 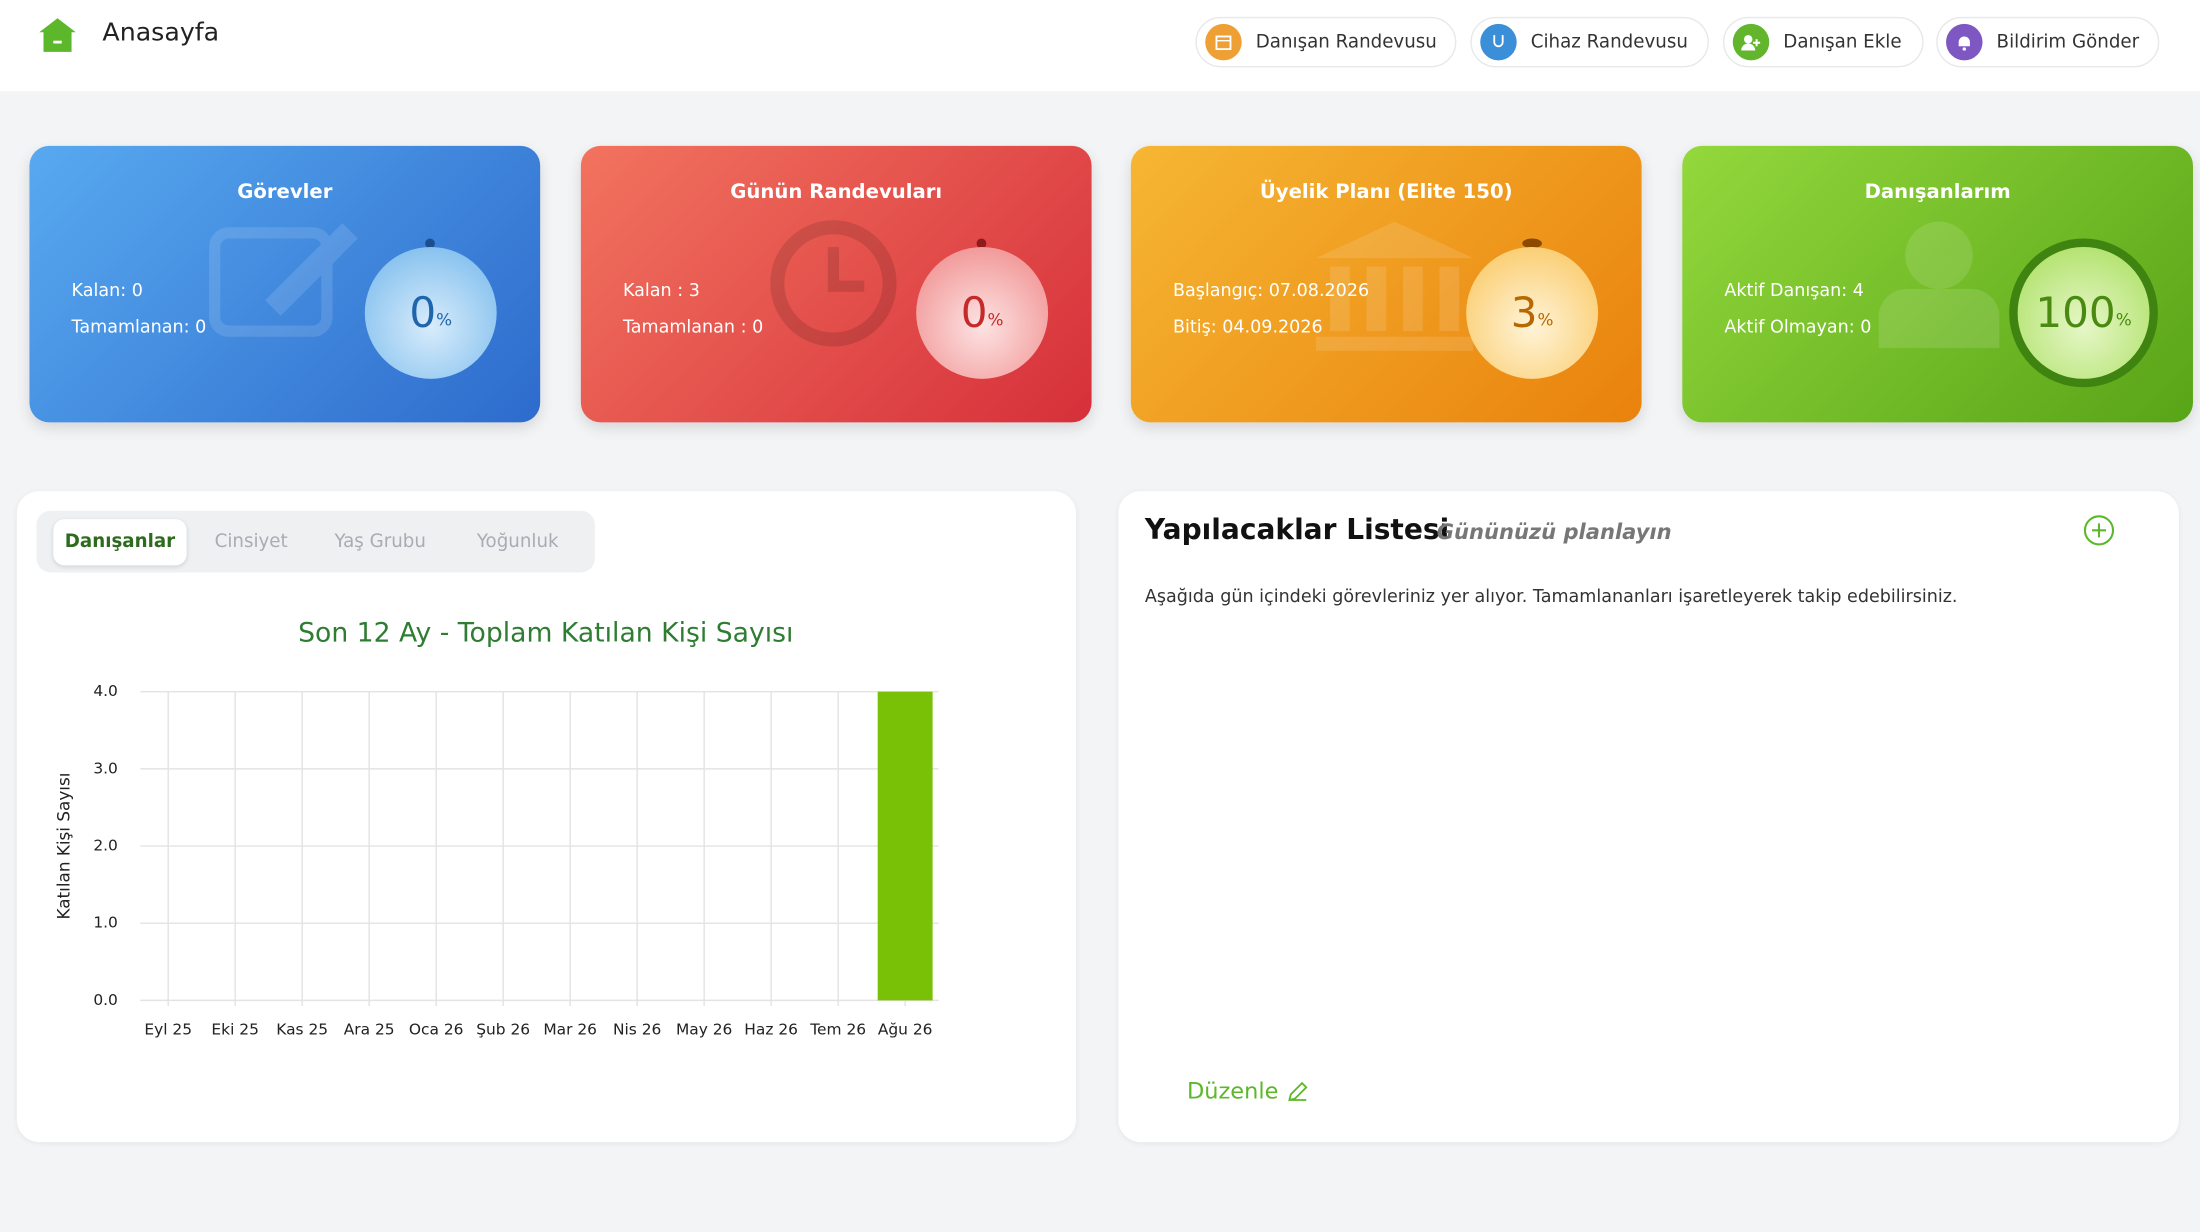 What do you see at coordinates (1794, 290) in the screenshot?
I see `card-line: Aktif Danışan: 4` at bounding box center [1794, 290].